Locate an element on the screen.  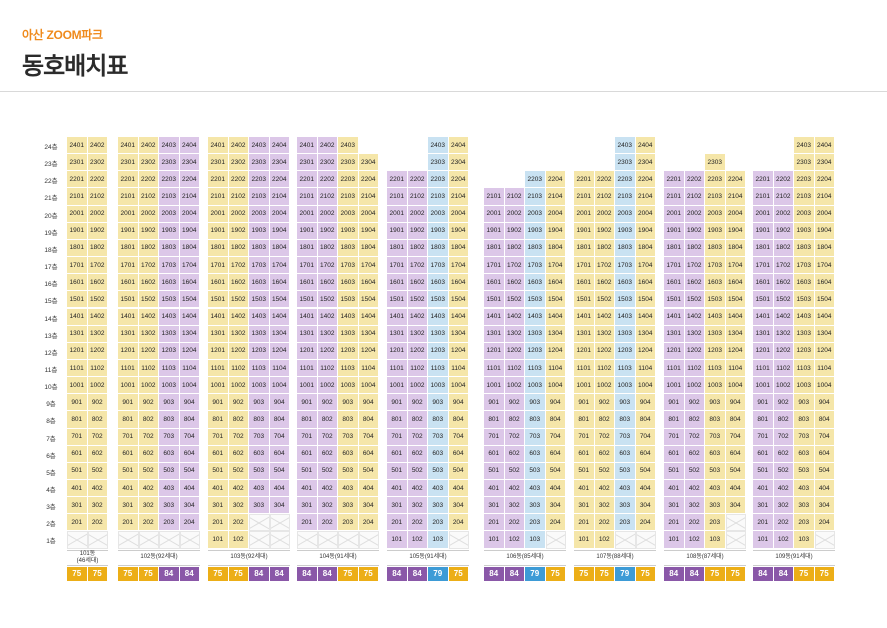
unit-cell: 1003 is located at coordinates (259, 386).